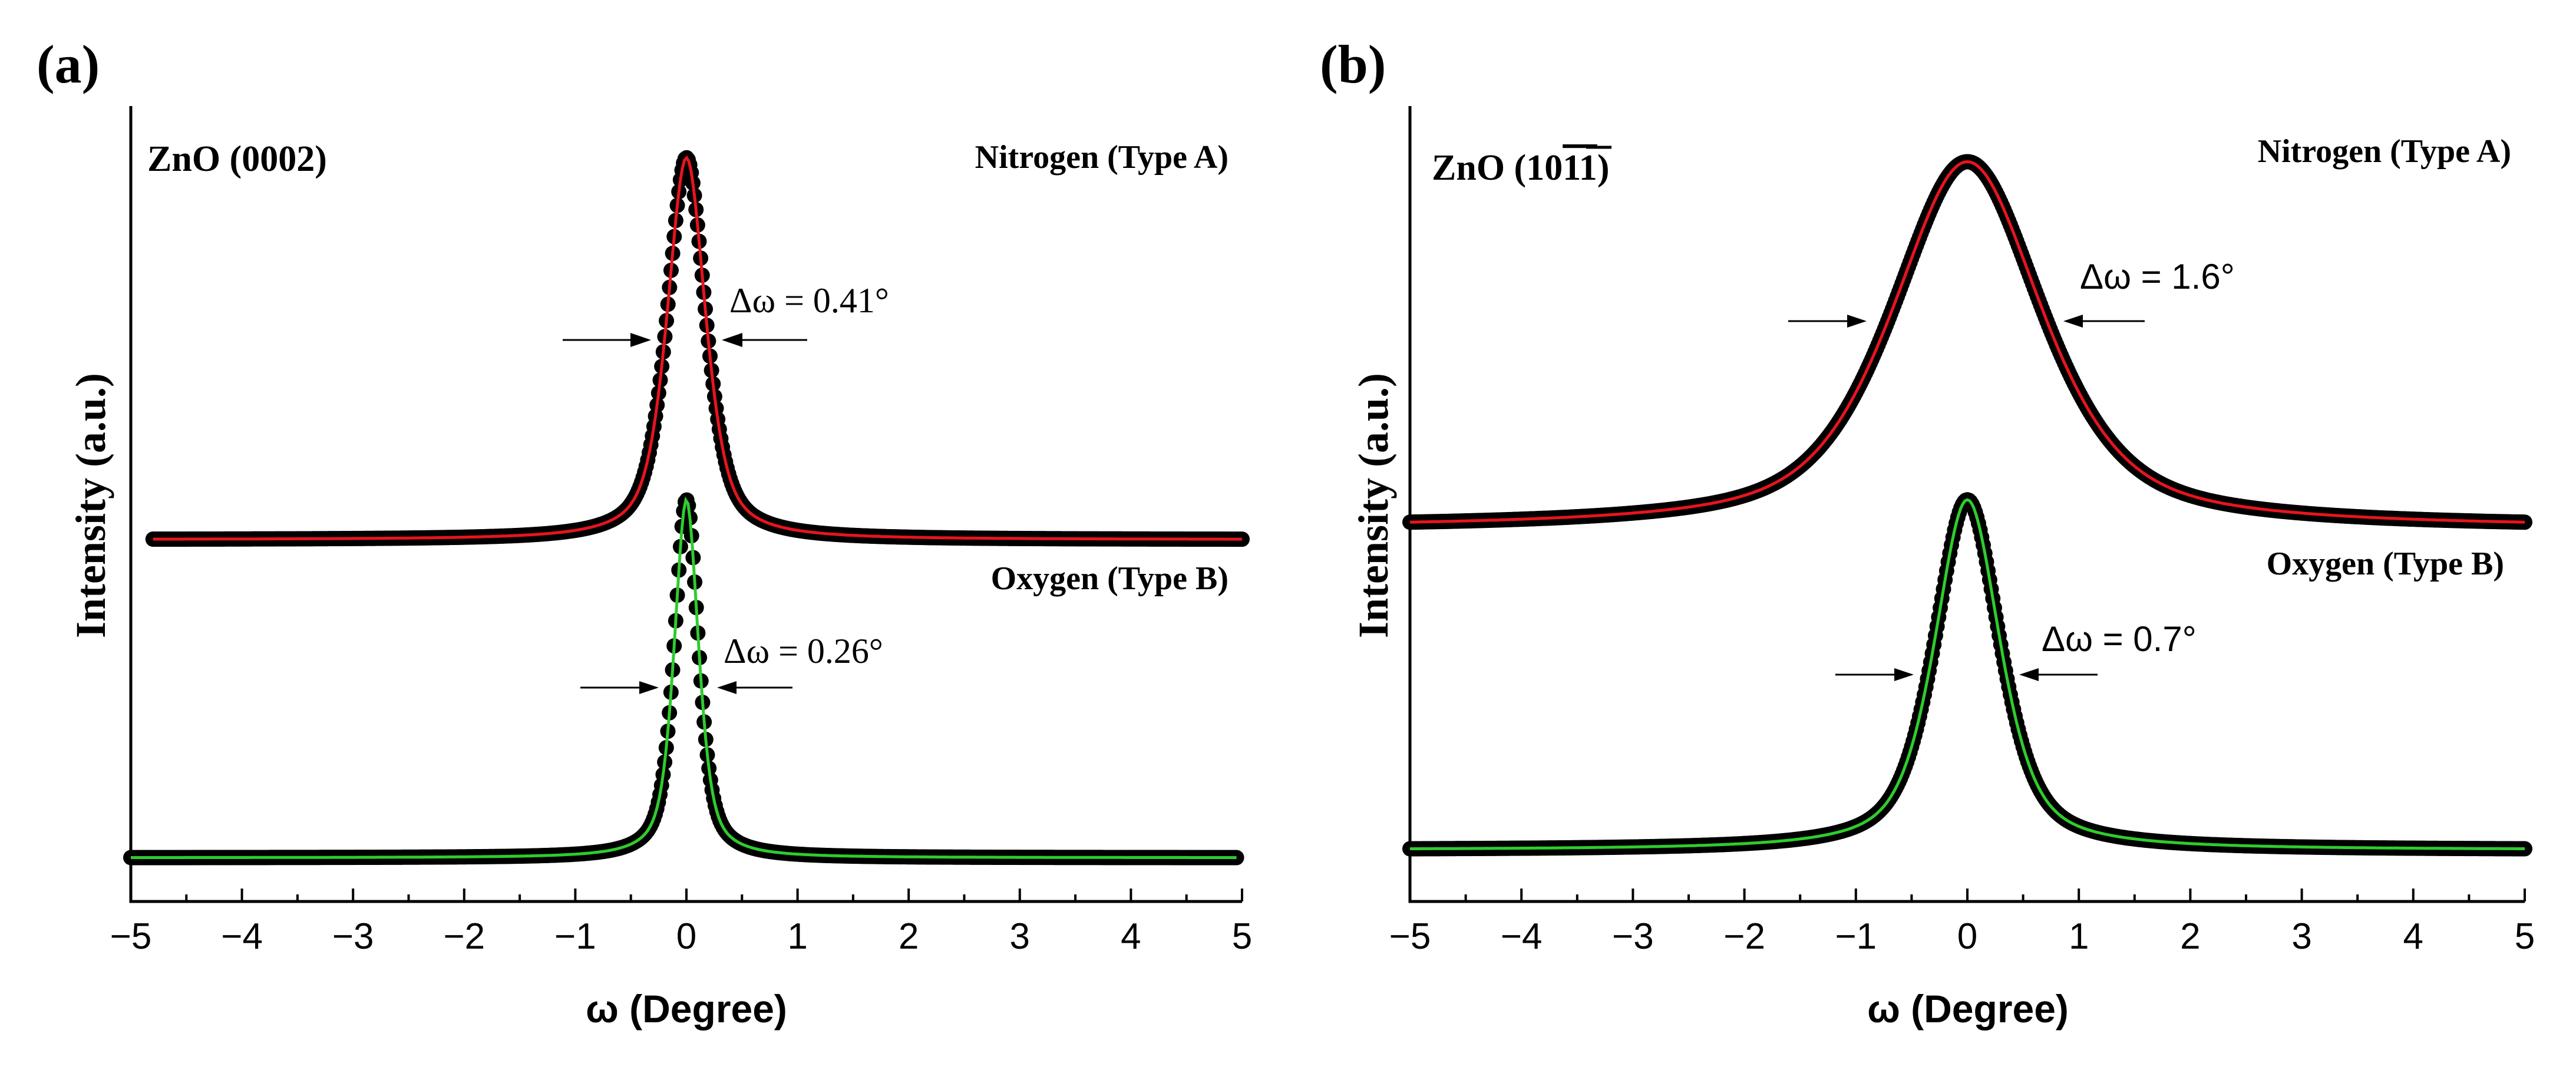  I want to click on x-tick-label-b: −1, so click(1856, 936).